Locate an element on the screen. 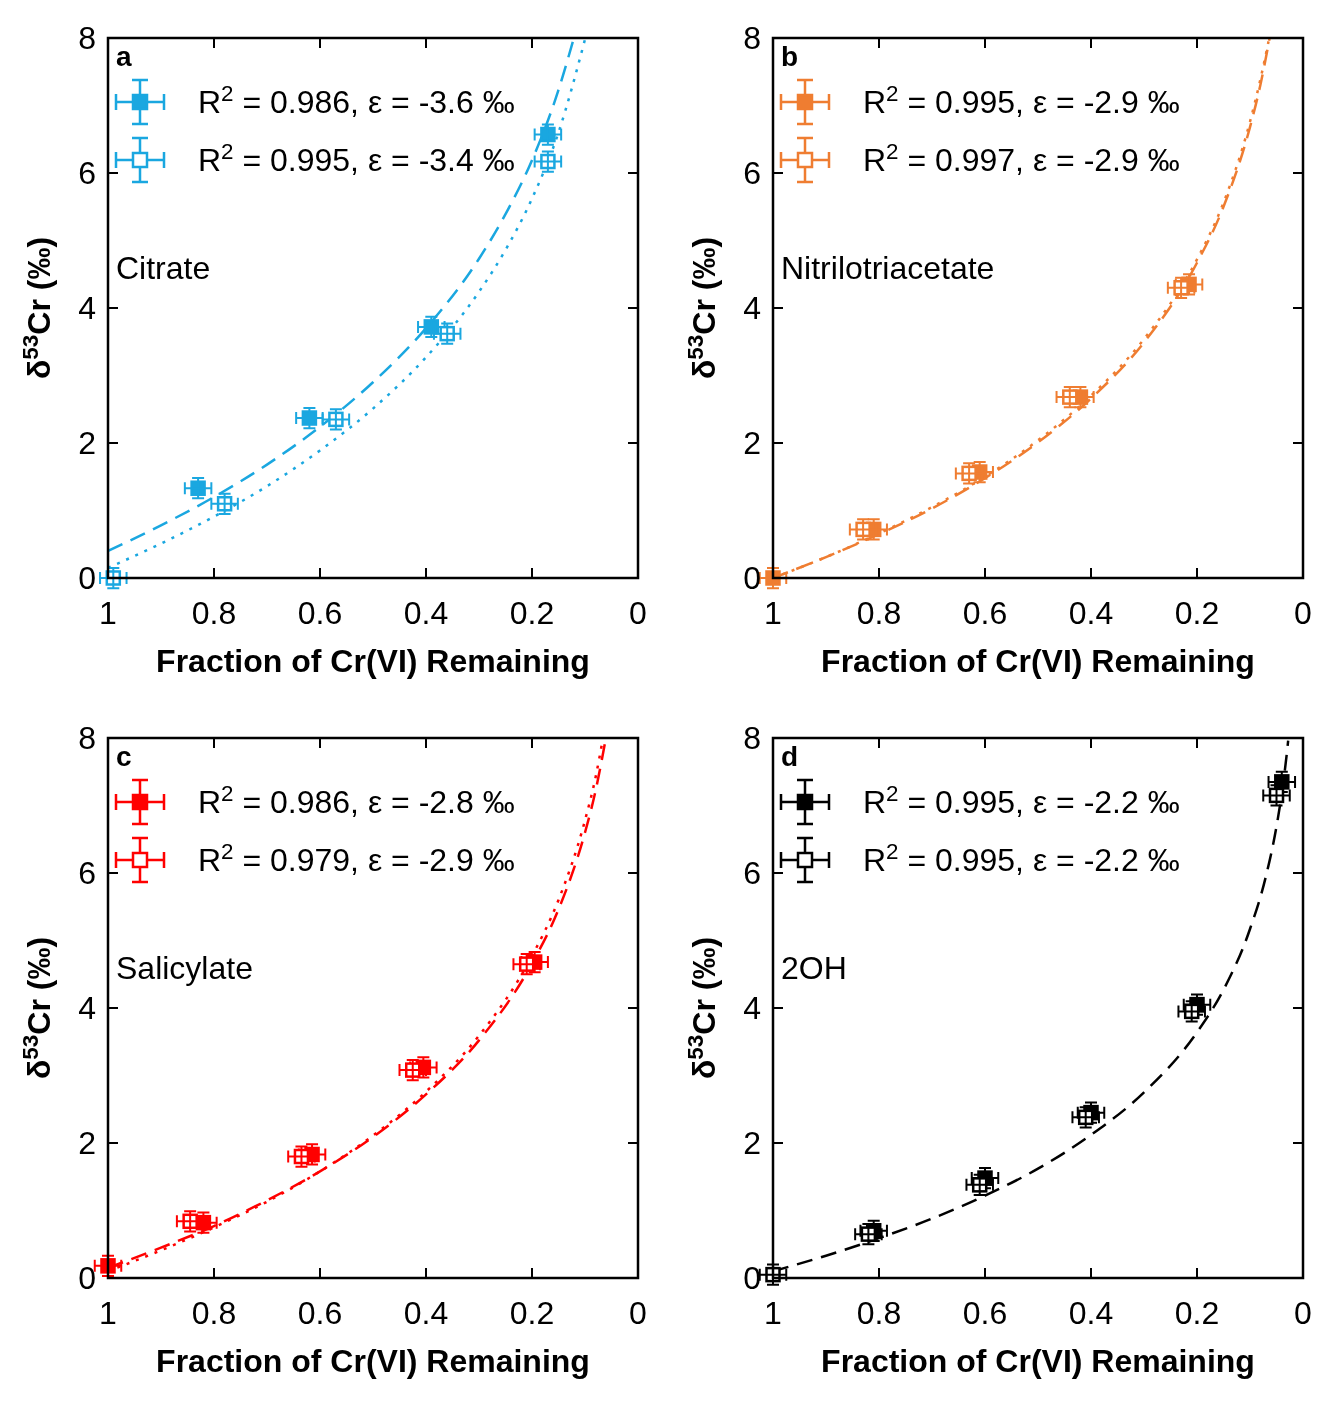  annotation: a is located at coordinates (124, 56).